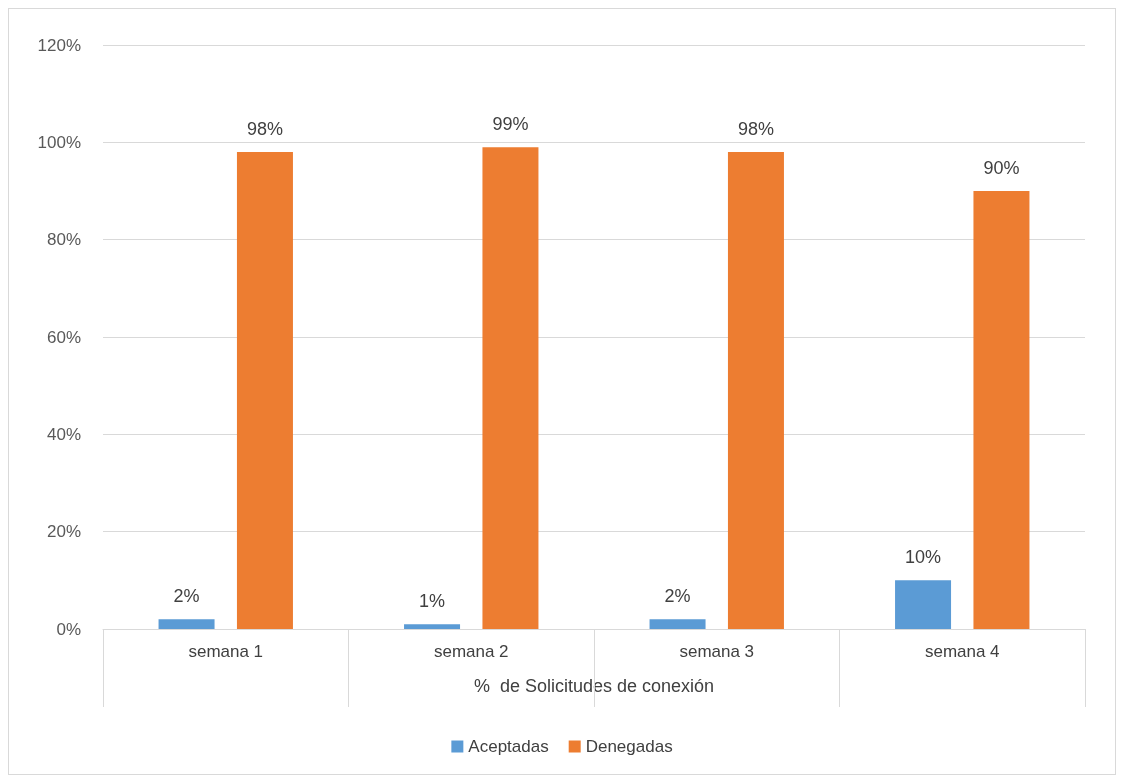  What do you see at coordinates (510, 124) in the screenshot?
I see `data-label: 99%` at bounding box center [510, 124].